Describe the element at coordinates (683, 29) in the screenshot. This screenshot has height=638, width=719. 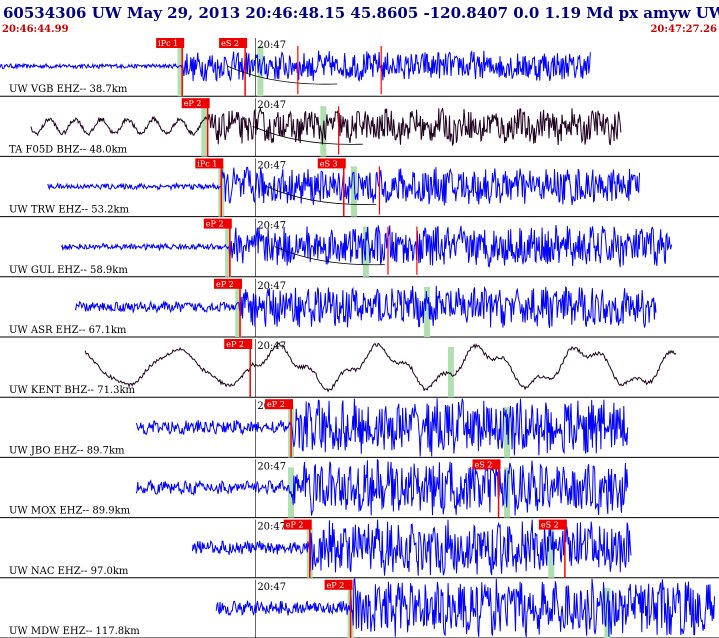
I see `end-time-label: 20:47:27.26` at that location.